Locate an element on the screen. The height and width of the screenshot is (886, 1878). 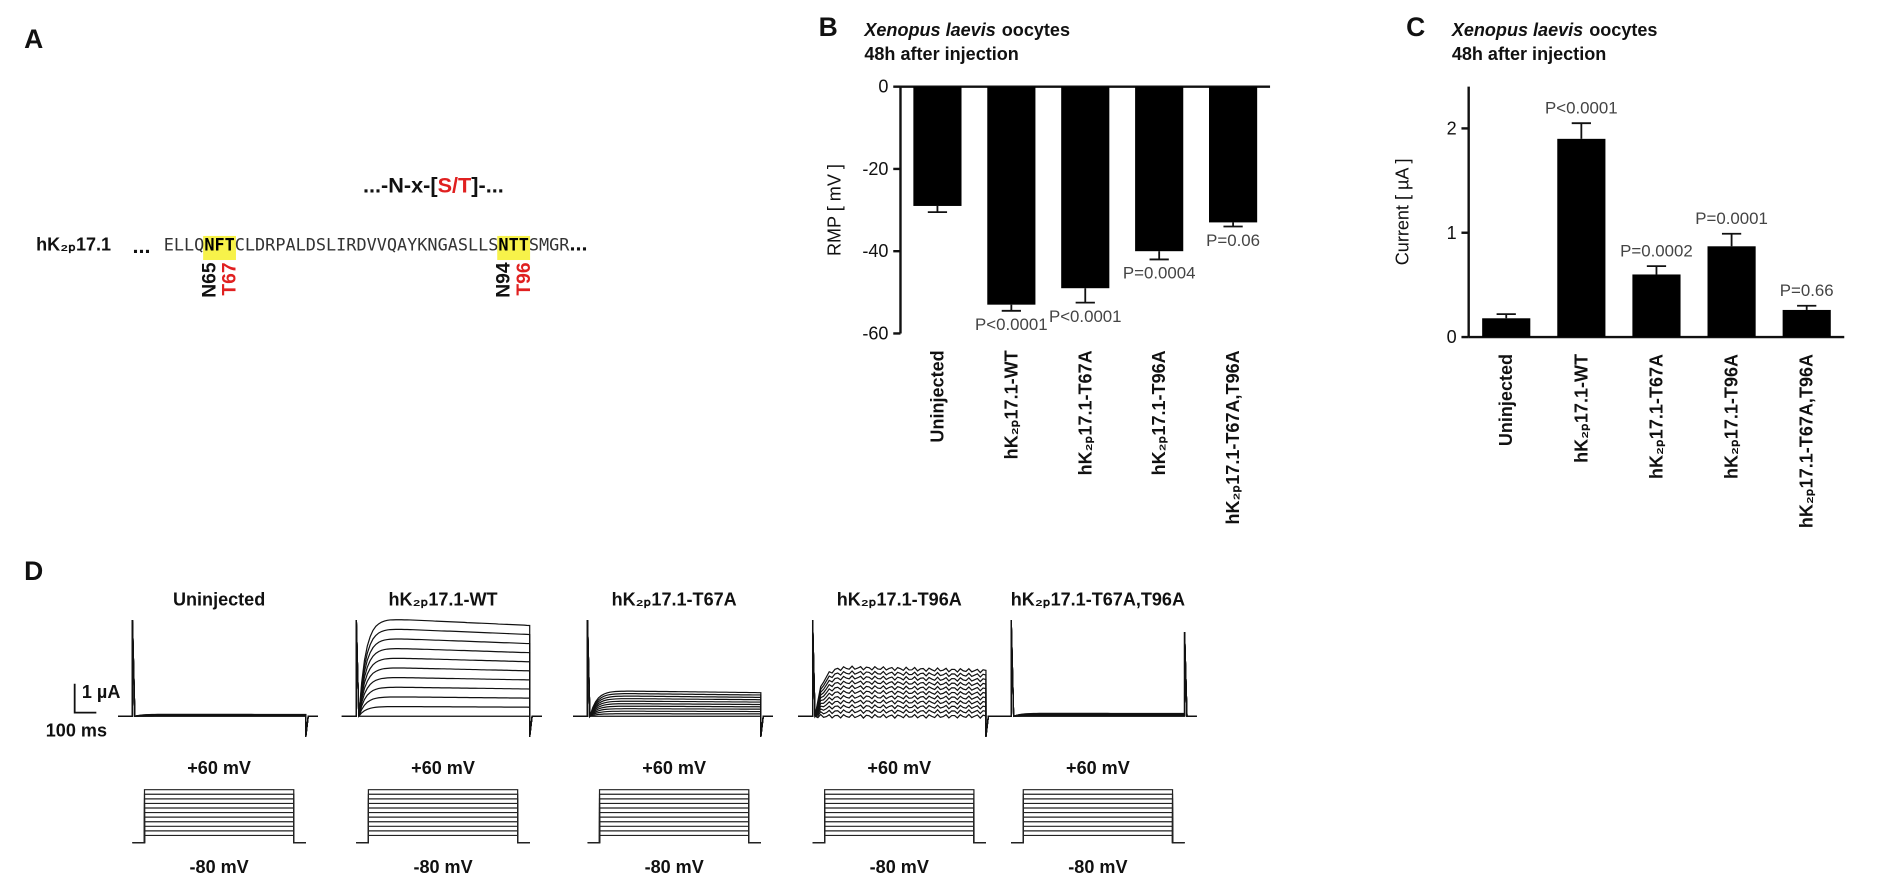
trace-title: hK₂ₚ17.1-T96A is located at coordinates (899, 600).